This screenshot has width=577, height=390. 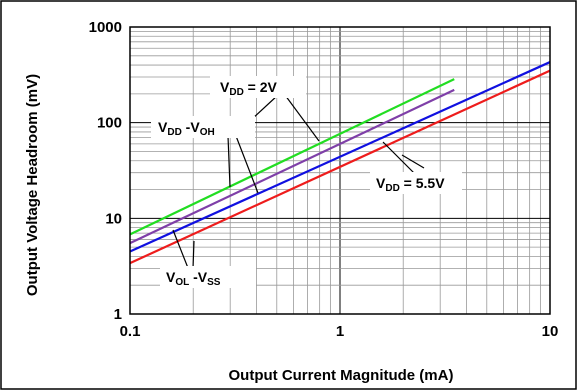 What do you see at coordinates (302, 118) in the screenshot?
I see `leader-vdd2v-b` at bounding box center [302, 118].